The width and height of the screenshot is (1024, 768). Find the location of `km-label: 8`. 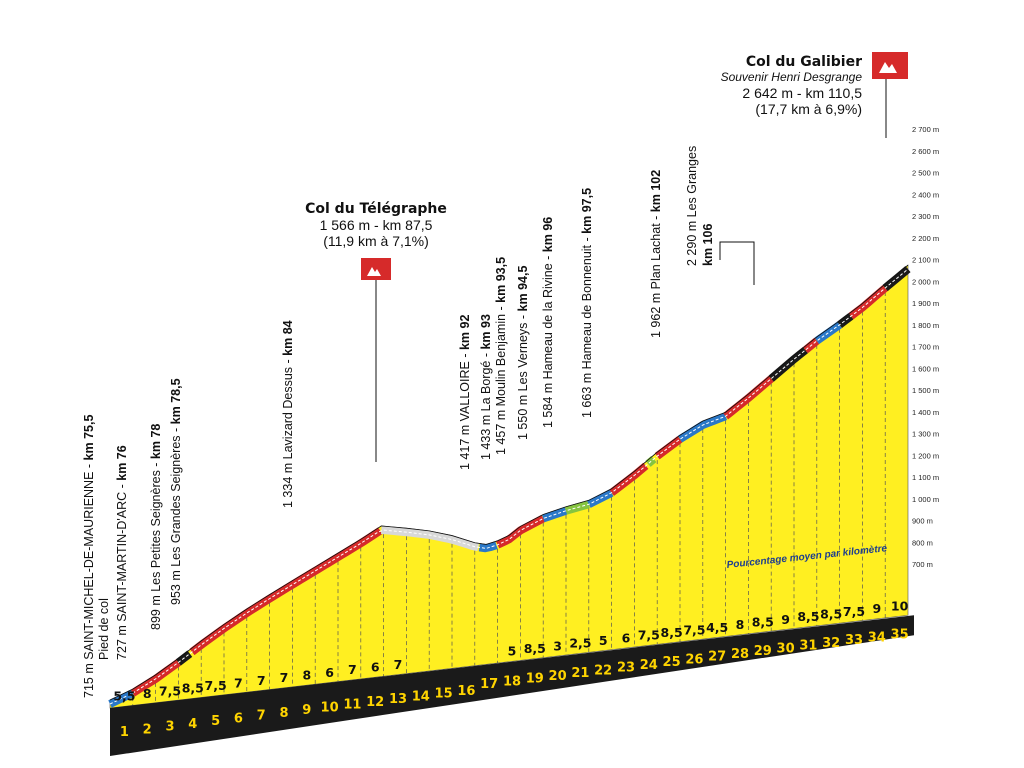

km-label: 8 is located at coordinates (283, 713).